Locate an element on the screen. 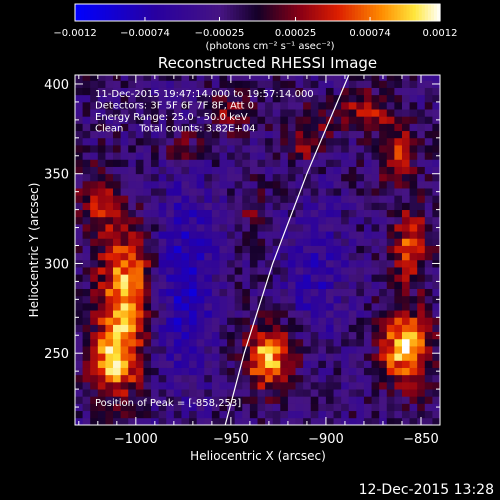  annotation-line: Energy Range: 25.0 - 50.0 keV is located at coordinates (171, 117).